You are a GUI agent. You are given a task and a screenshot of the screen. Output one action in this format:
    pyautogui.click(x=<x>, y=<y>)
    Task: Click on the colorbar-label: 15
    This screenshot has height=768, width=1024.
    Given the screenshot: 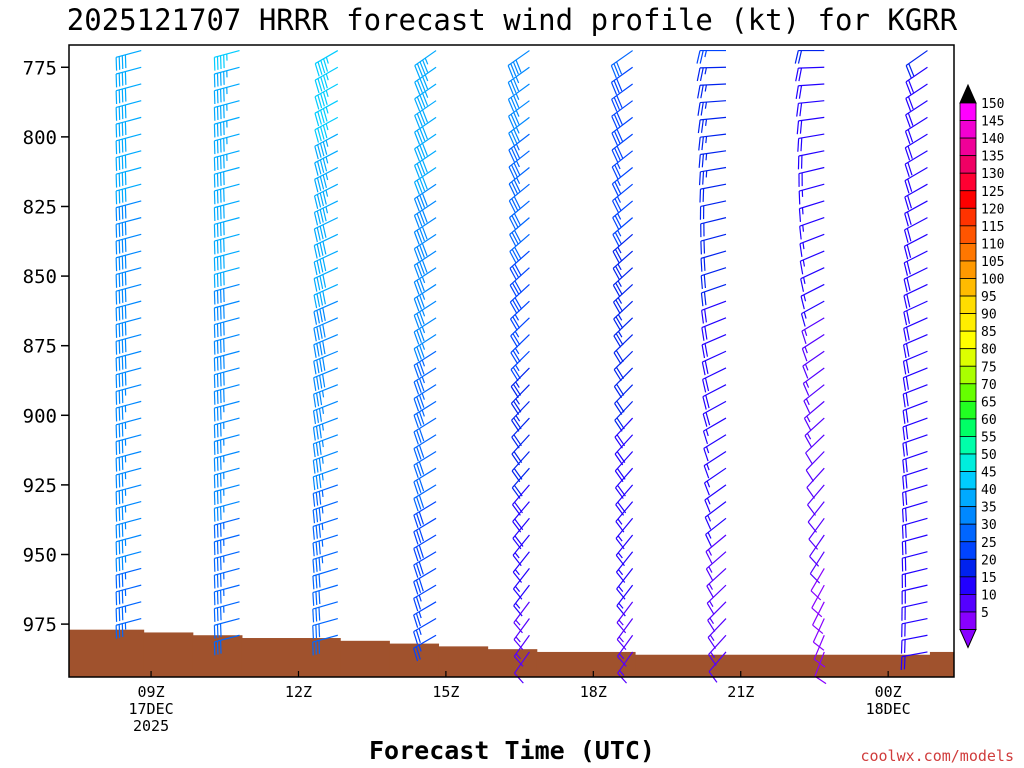 What is the action you would take?
    pyautogui.click(x=989, y=578)
    